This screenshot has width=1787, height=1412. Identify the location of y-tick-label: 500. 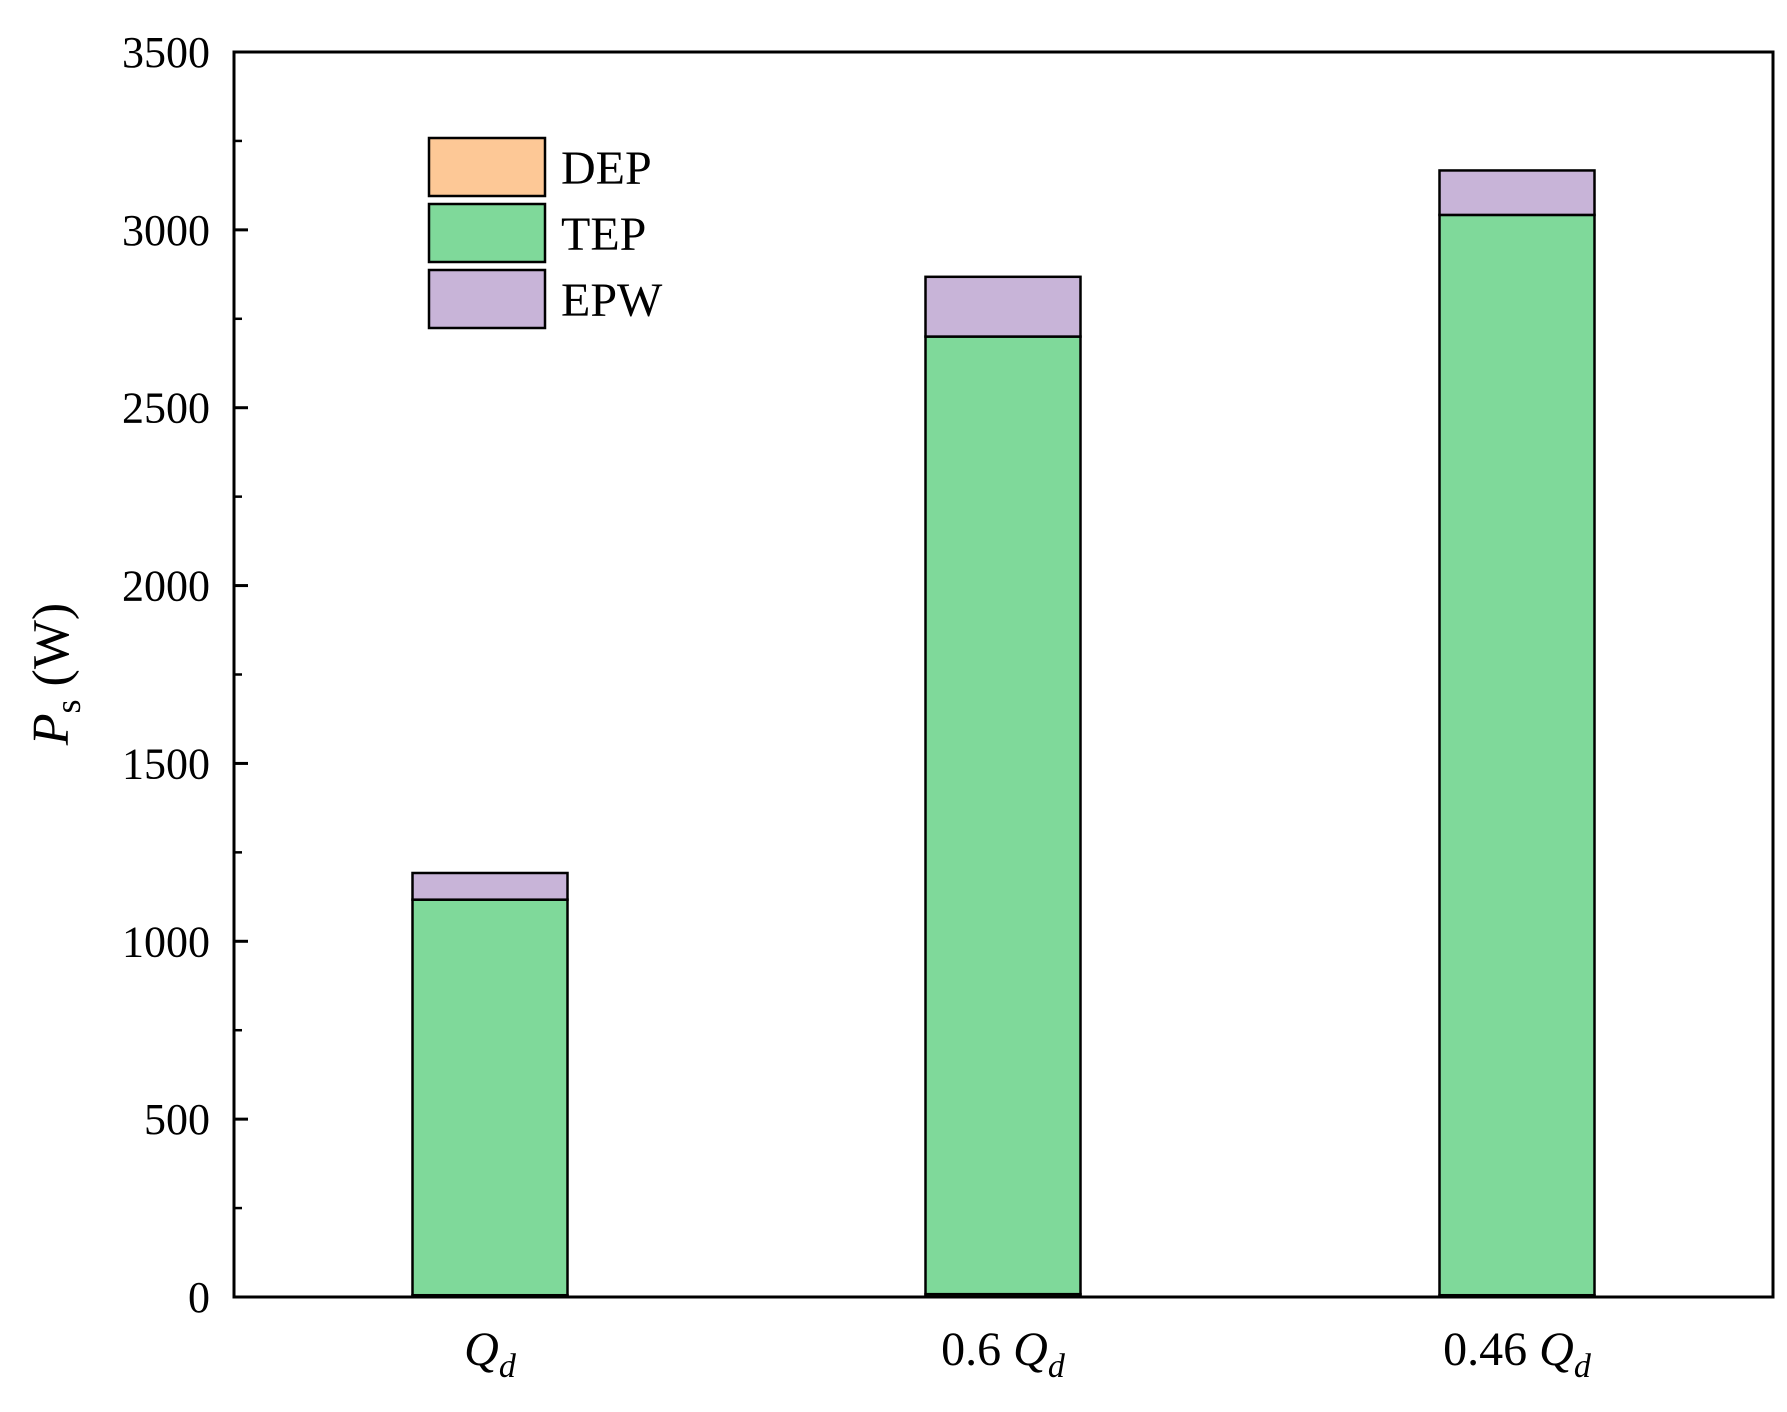
(177, 1119).